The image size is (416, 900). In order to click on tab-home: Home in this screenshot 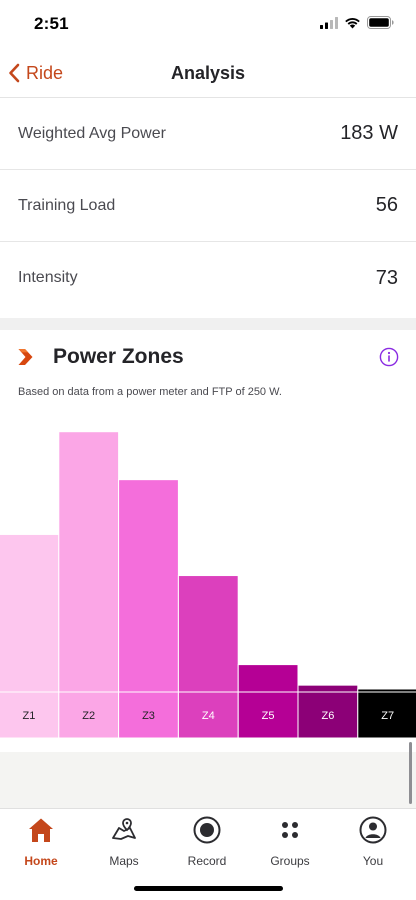, I will do `click(41, 843)`.